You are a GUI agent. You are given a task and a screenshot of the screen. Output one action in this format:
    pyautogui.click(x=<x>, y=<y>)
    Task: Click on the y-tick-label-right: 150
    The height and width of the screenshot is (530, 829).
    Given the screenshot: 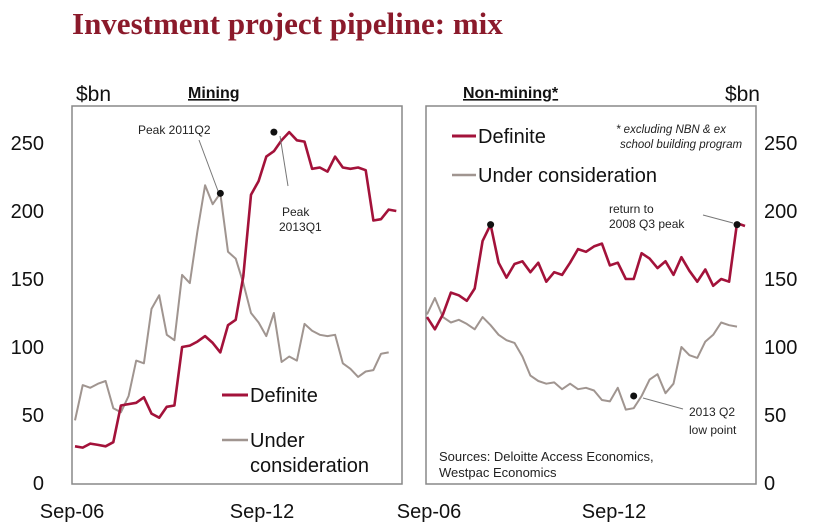 What is the action you would take?
    pyautogui.click(x=780, y=280)
    